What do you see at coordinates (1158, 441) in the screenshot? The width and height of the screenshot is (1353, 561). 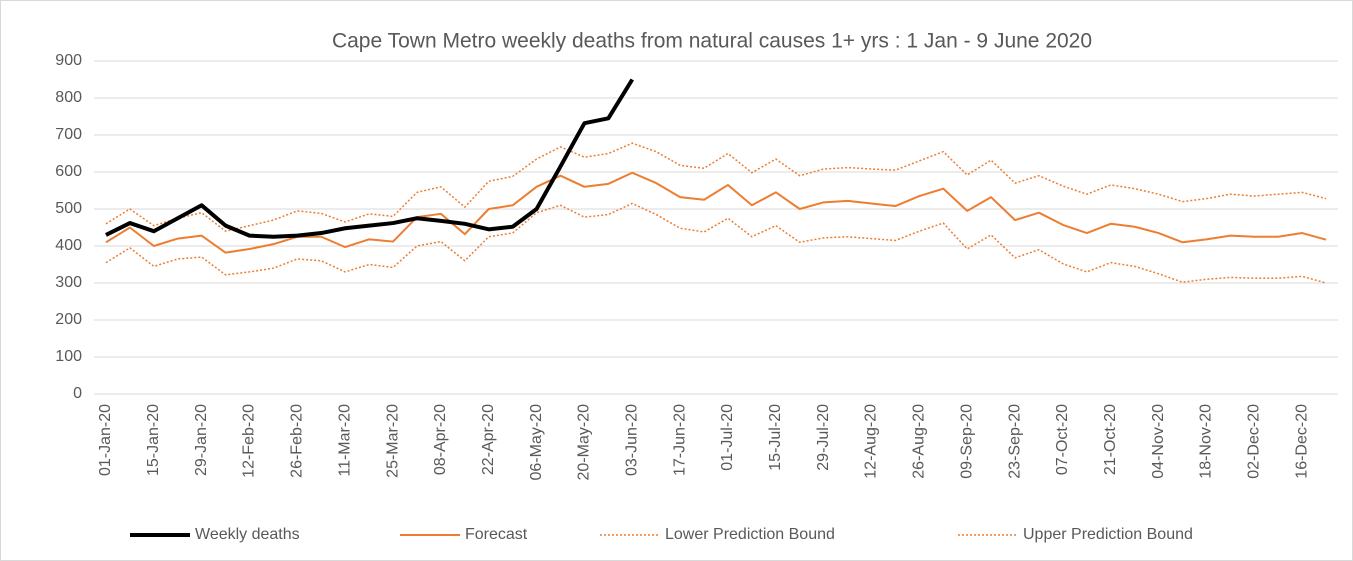 I see `x-tick-label: 04-Nov-20` at bounding box center [1158, 441].